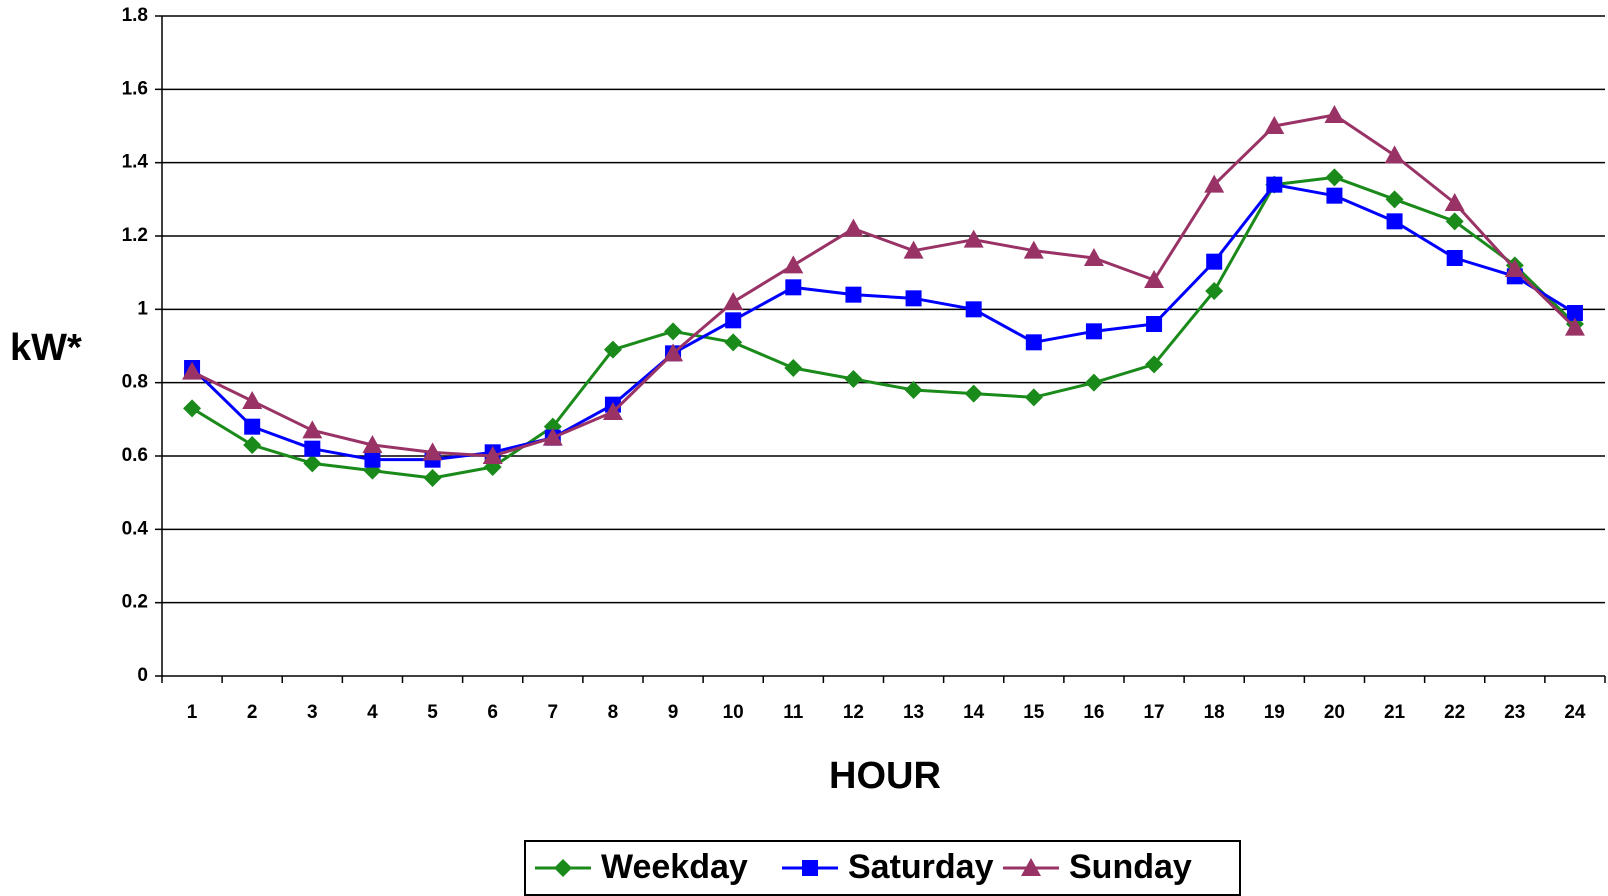 The height and width of the screenshot is (896, 1608). Describe the element at coordinates (1214, 712) in the screenshot. I see `x-tick-label: 18` at that location.